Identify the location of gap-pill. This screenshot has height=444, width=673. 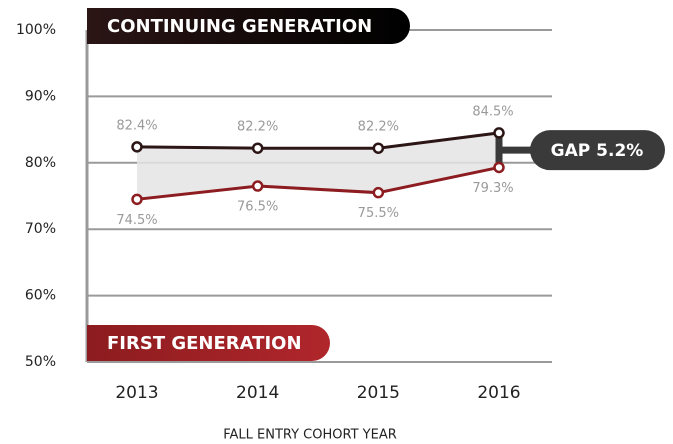
(597, 150).